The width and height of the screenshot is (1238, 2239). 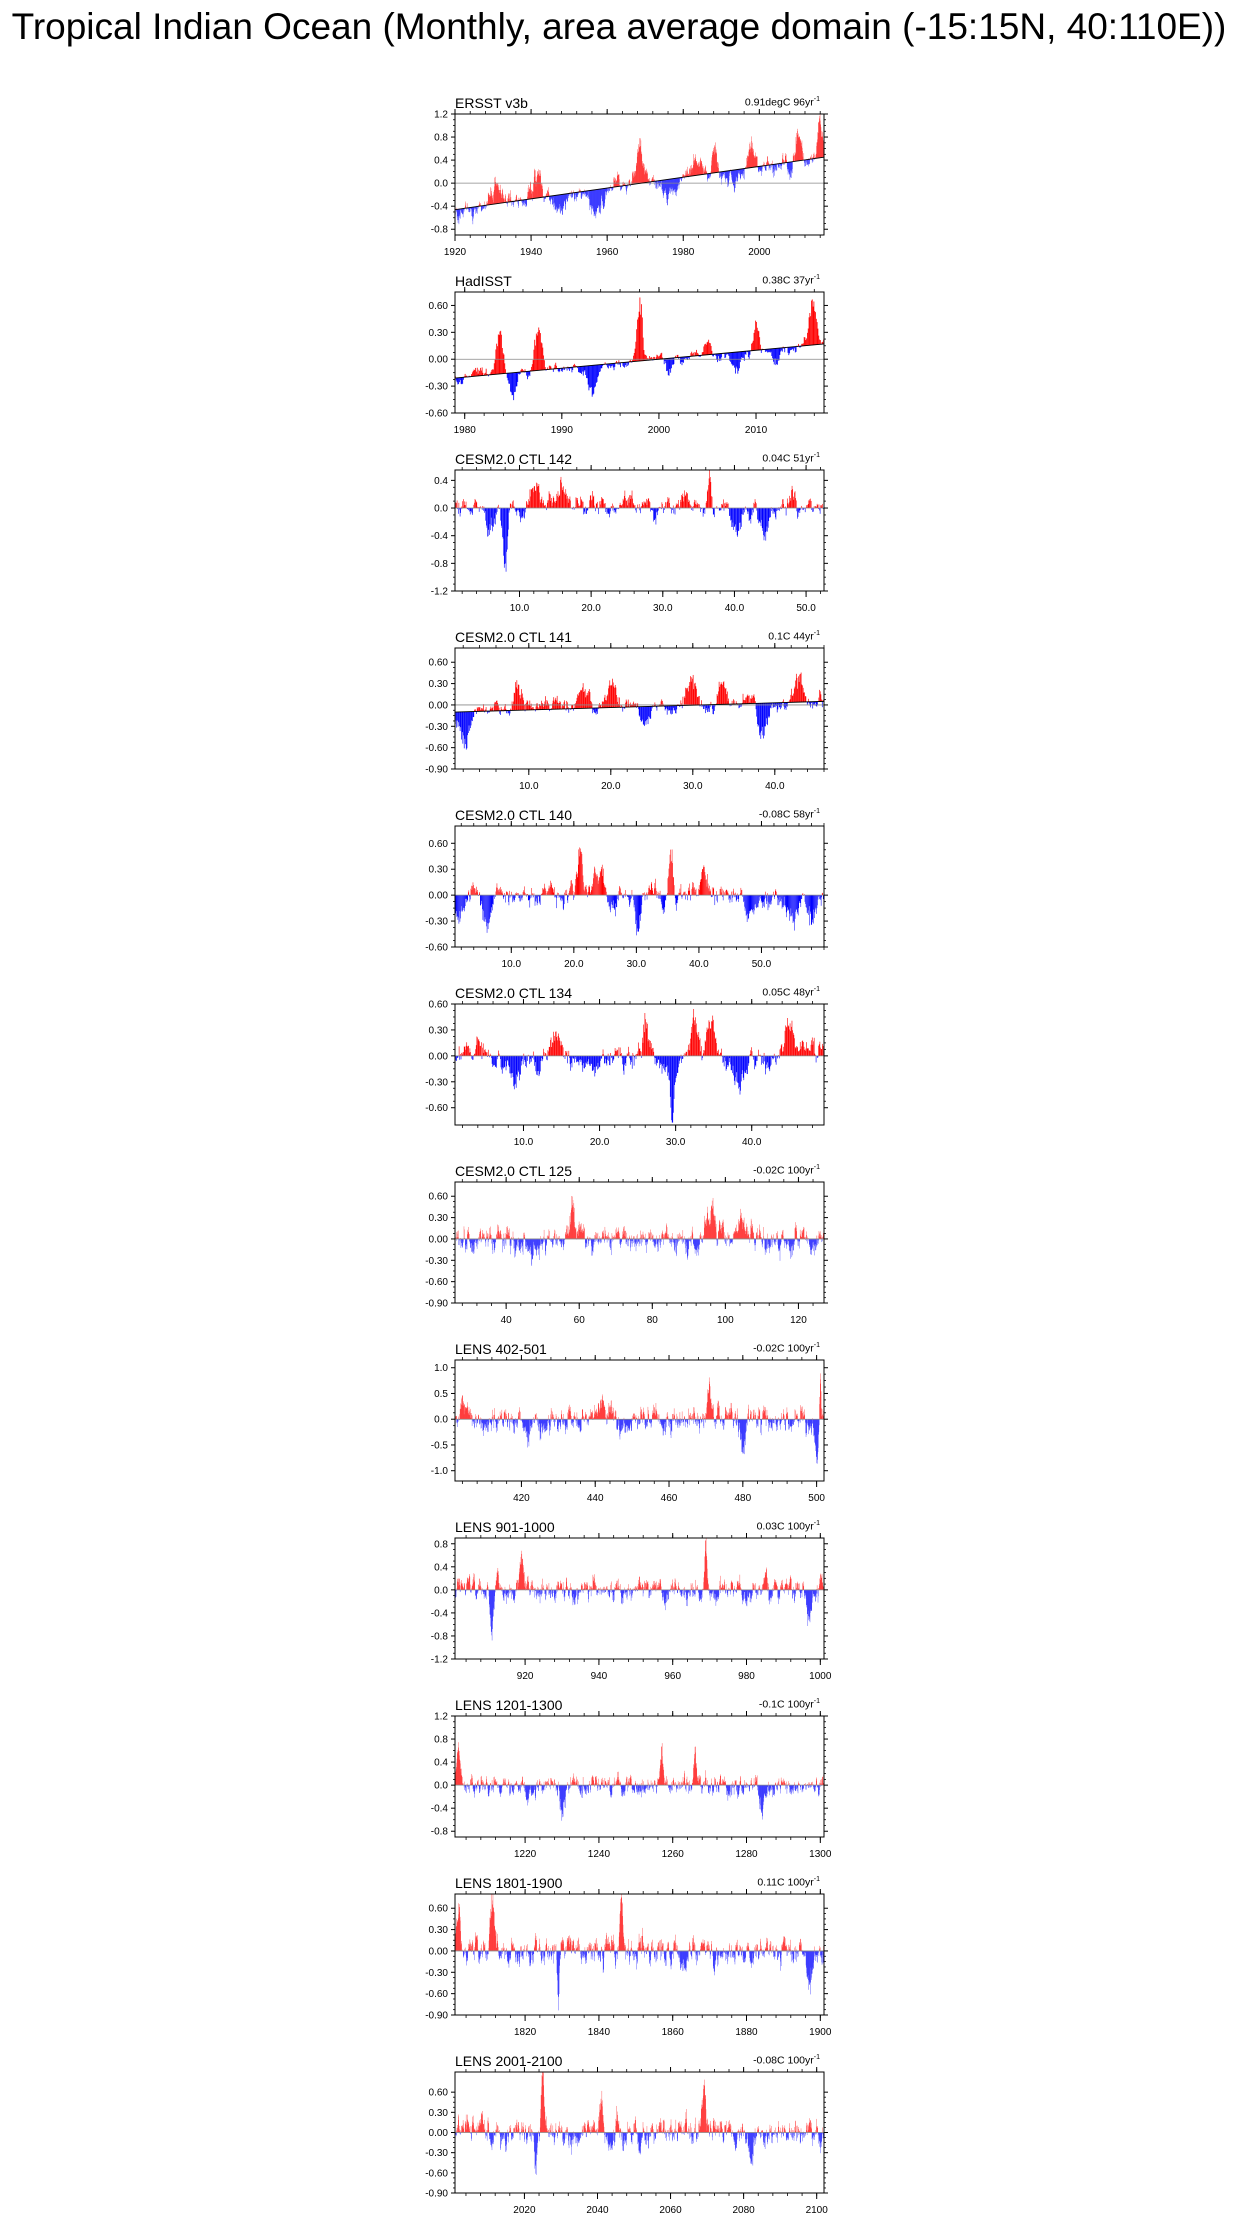 What do you see at coordinates (759, 252) in the screenshot?
I see `x-tick-label: 2000` at bounding box center [759, 252].